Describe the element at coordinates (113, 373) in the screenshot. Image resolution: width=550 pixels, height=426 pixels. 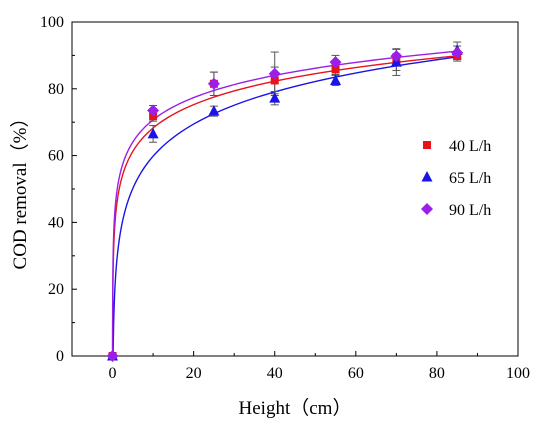
I see `x-tick-label: 0` at that location.